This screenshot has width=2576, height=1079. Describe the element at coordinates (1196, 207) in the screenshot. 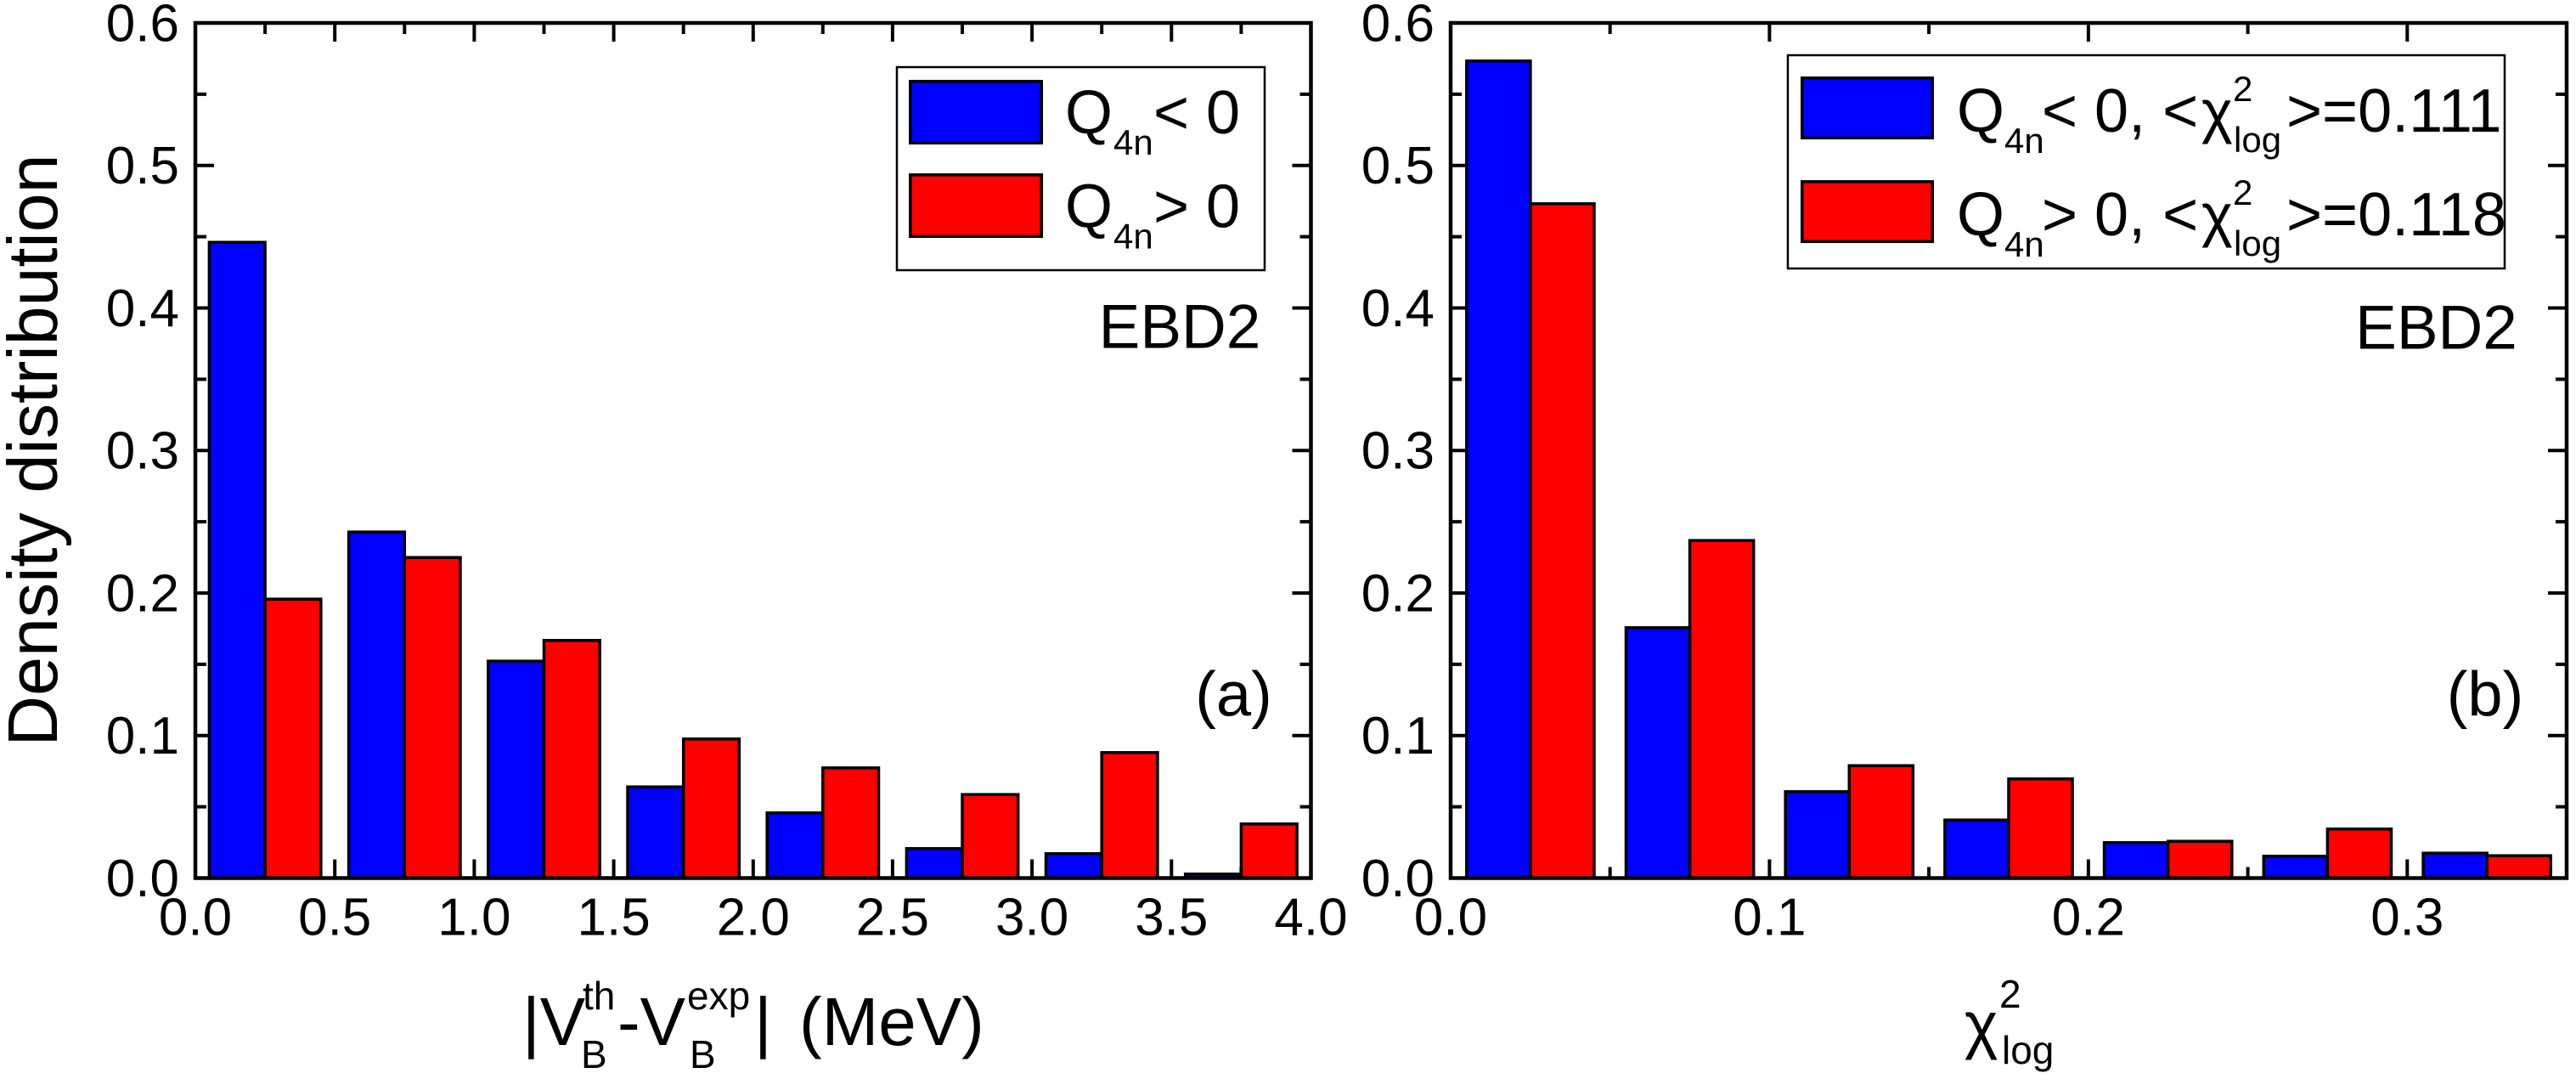

I see `svg-text: > 0` at that location.